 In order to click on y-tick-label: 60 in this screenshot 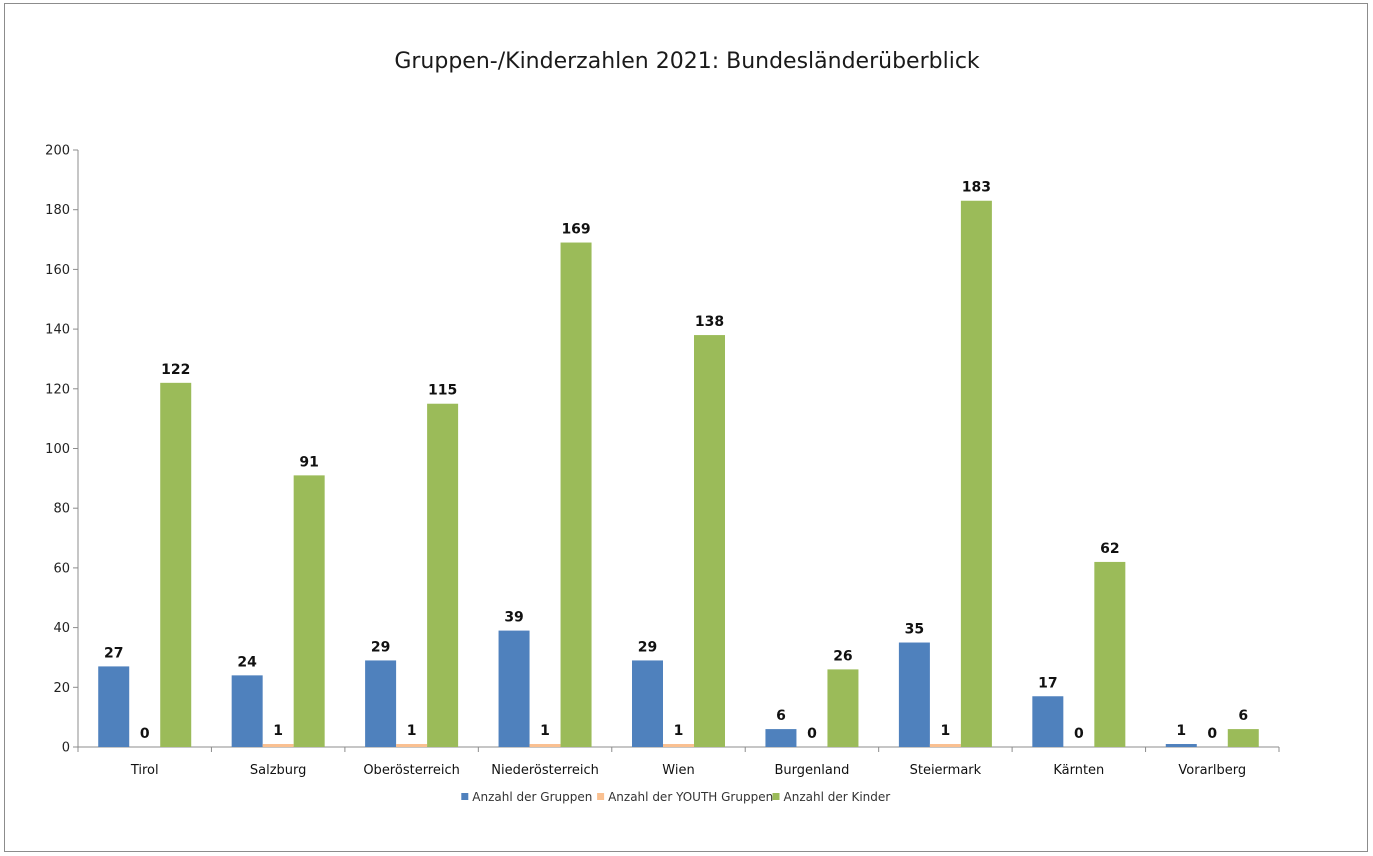, I will do `click(61, 568)`.